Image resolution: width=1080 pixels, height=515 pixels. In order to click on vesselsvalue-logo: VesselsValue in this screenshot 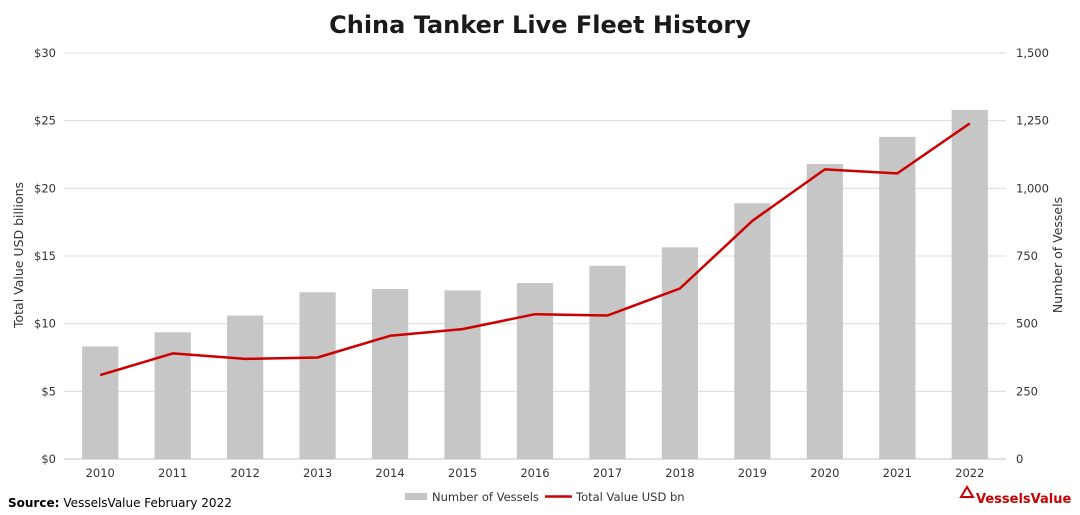, I will do `click(1015, 496)`.